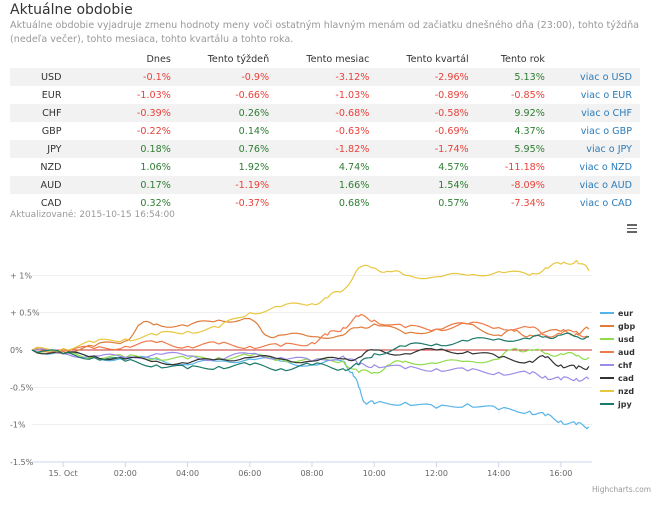  What do you see at coordinates (147, 203) in the screenshot?
I see `change-value: 0.32%` at bounding box center [147, 203].